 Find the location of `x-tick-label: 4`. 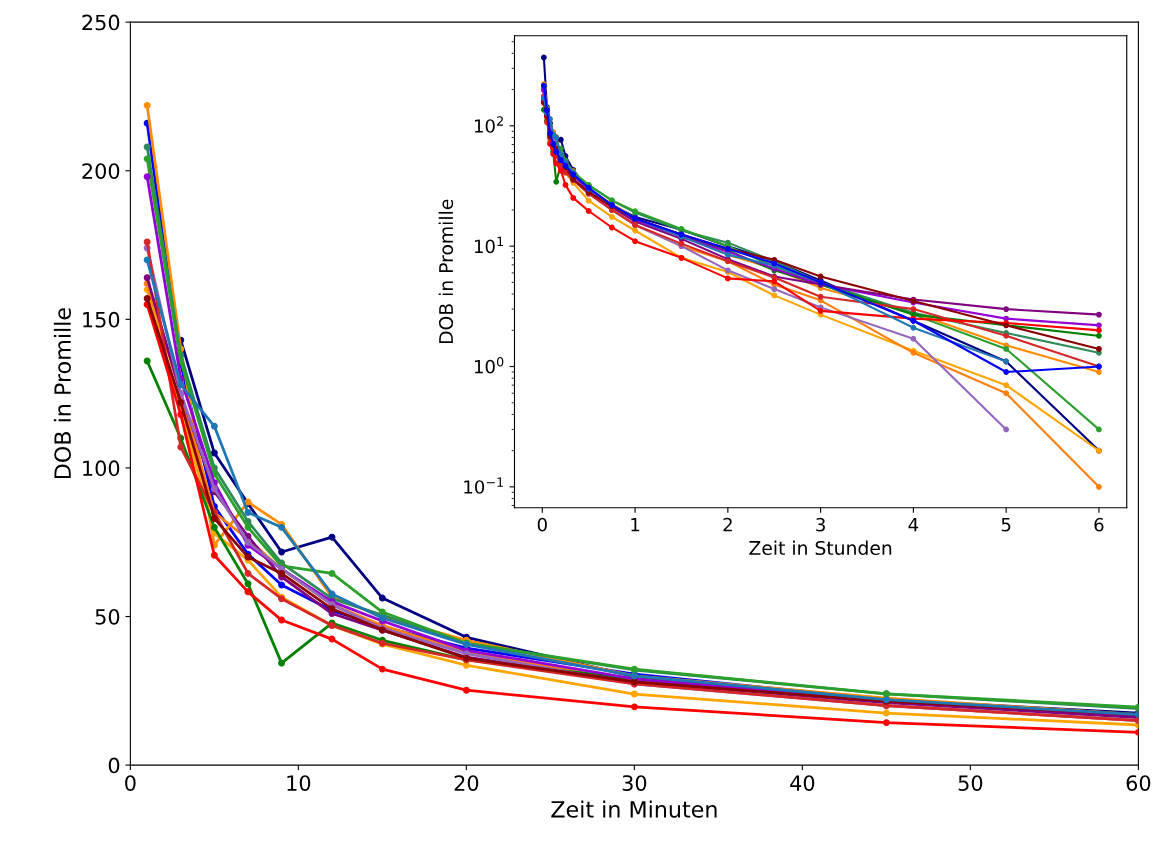

x-tick-label: 4 is located at coordinates (913, 525).